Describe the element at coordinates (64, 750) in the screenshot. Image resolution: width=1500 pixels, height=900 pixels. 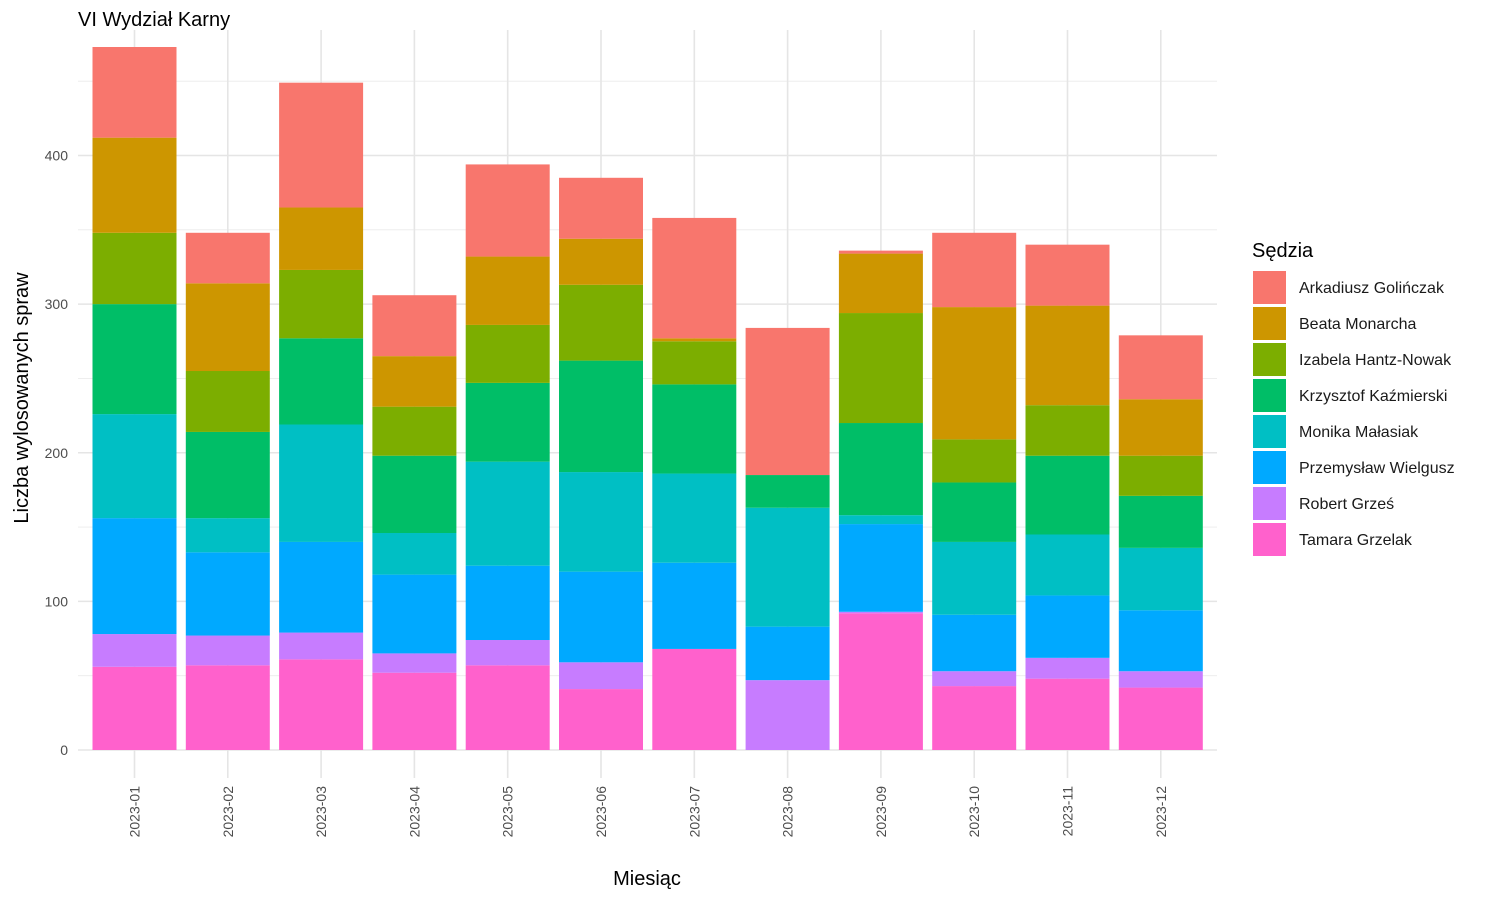
I see `y-tick-label: 0` at that location.